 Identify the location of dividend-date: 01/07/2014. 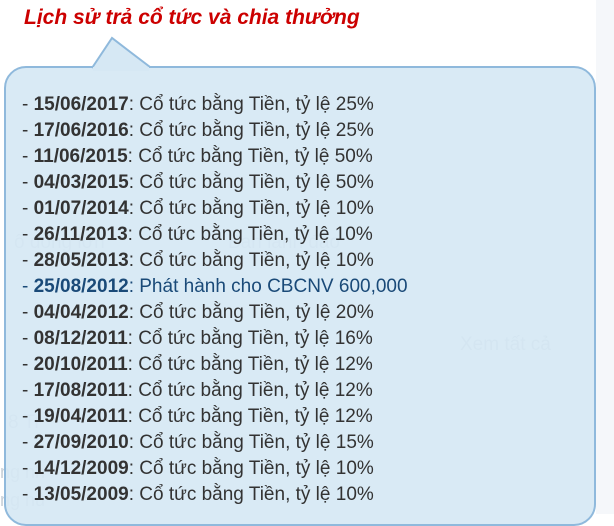
(81, 208).